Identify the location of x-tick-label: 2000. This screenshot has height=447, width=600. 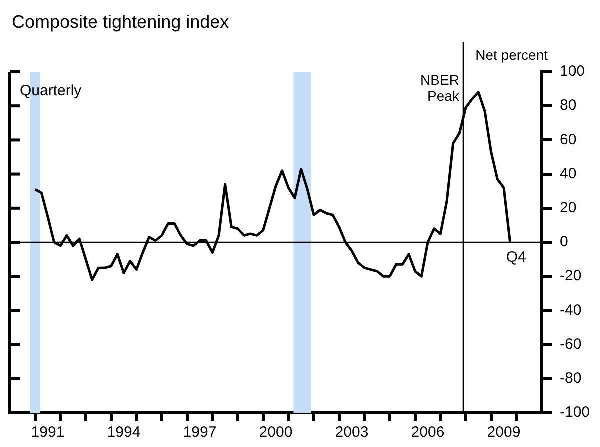
(276, 433).